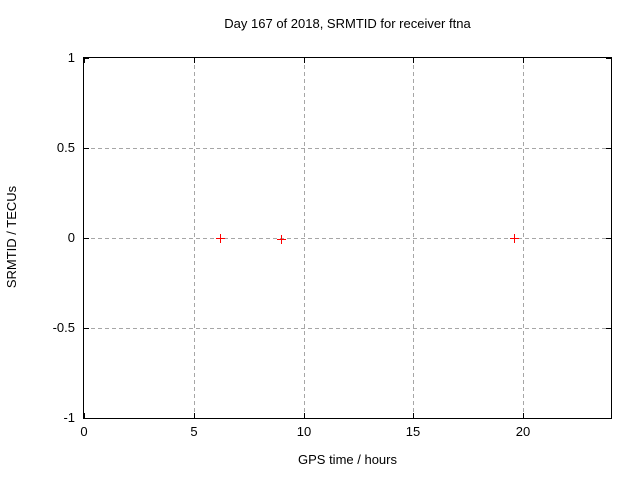 The height and width of the screenshot is (480, 640). What do you see at coordinates (523, 431) in the screenshot?
I see `x-tick-label: 20` at bounding box center [523, 431].